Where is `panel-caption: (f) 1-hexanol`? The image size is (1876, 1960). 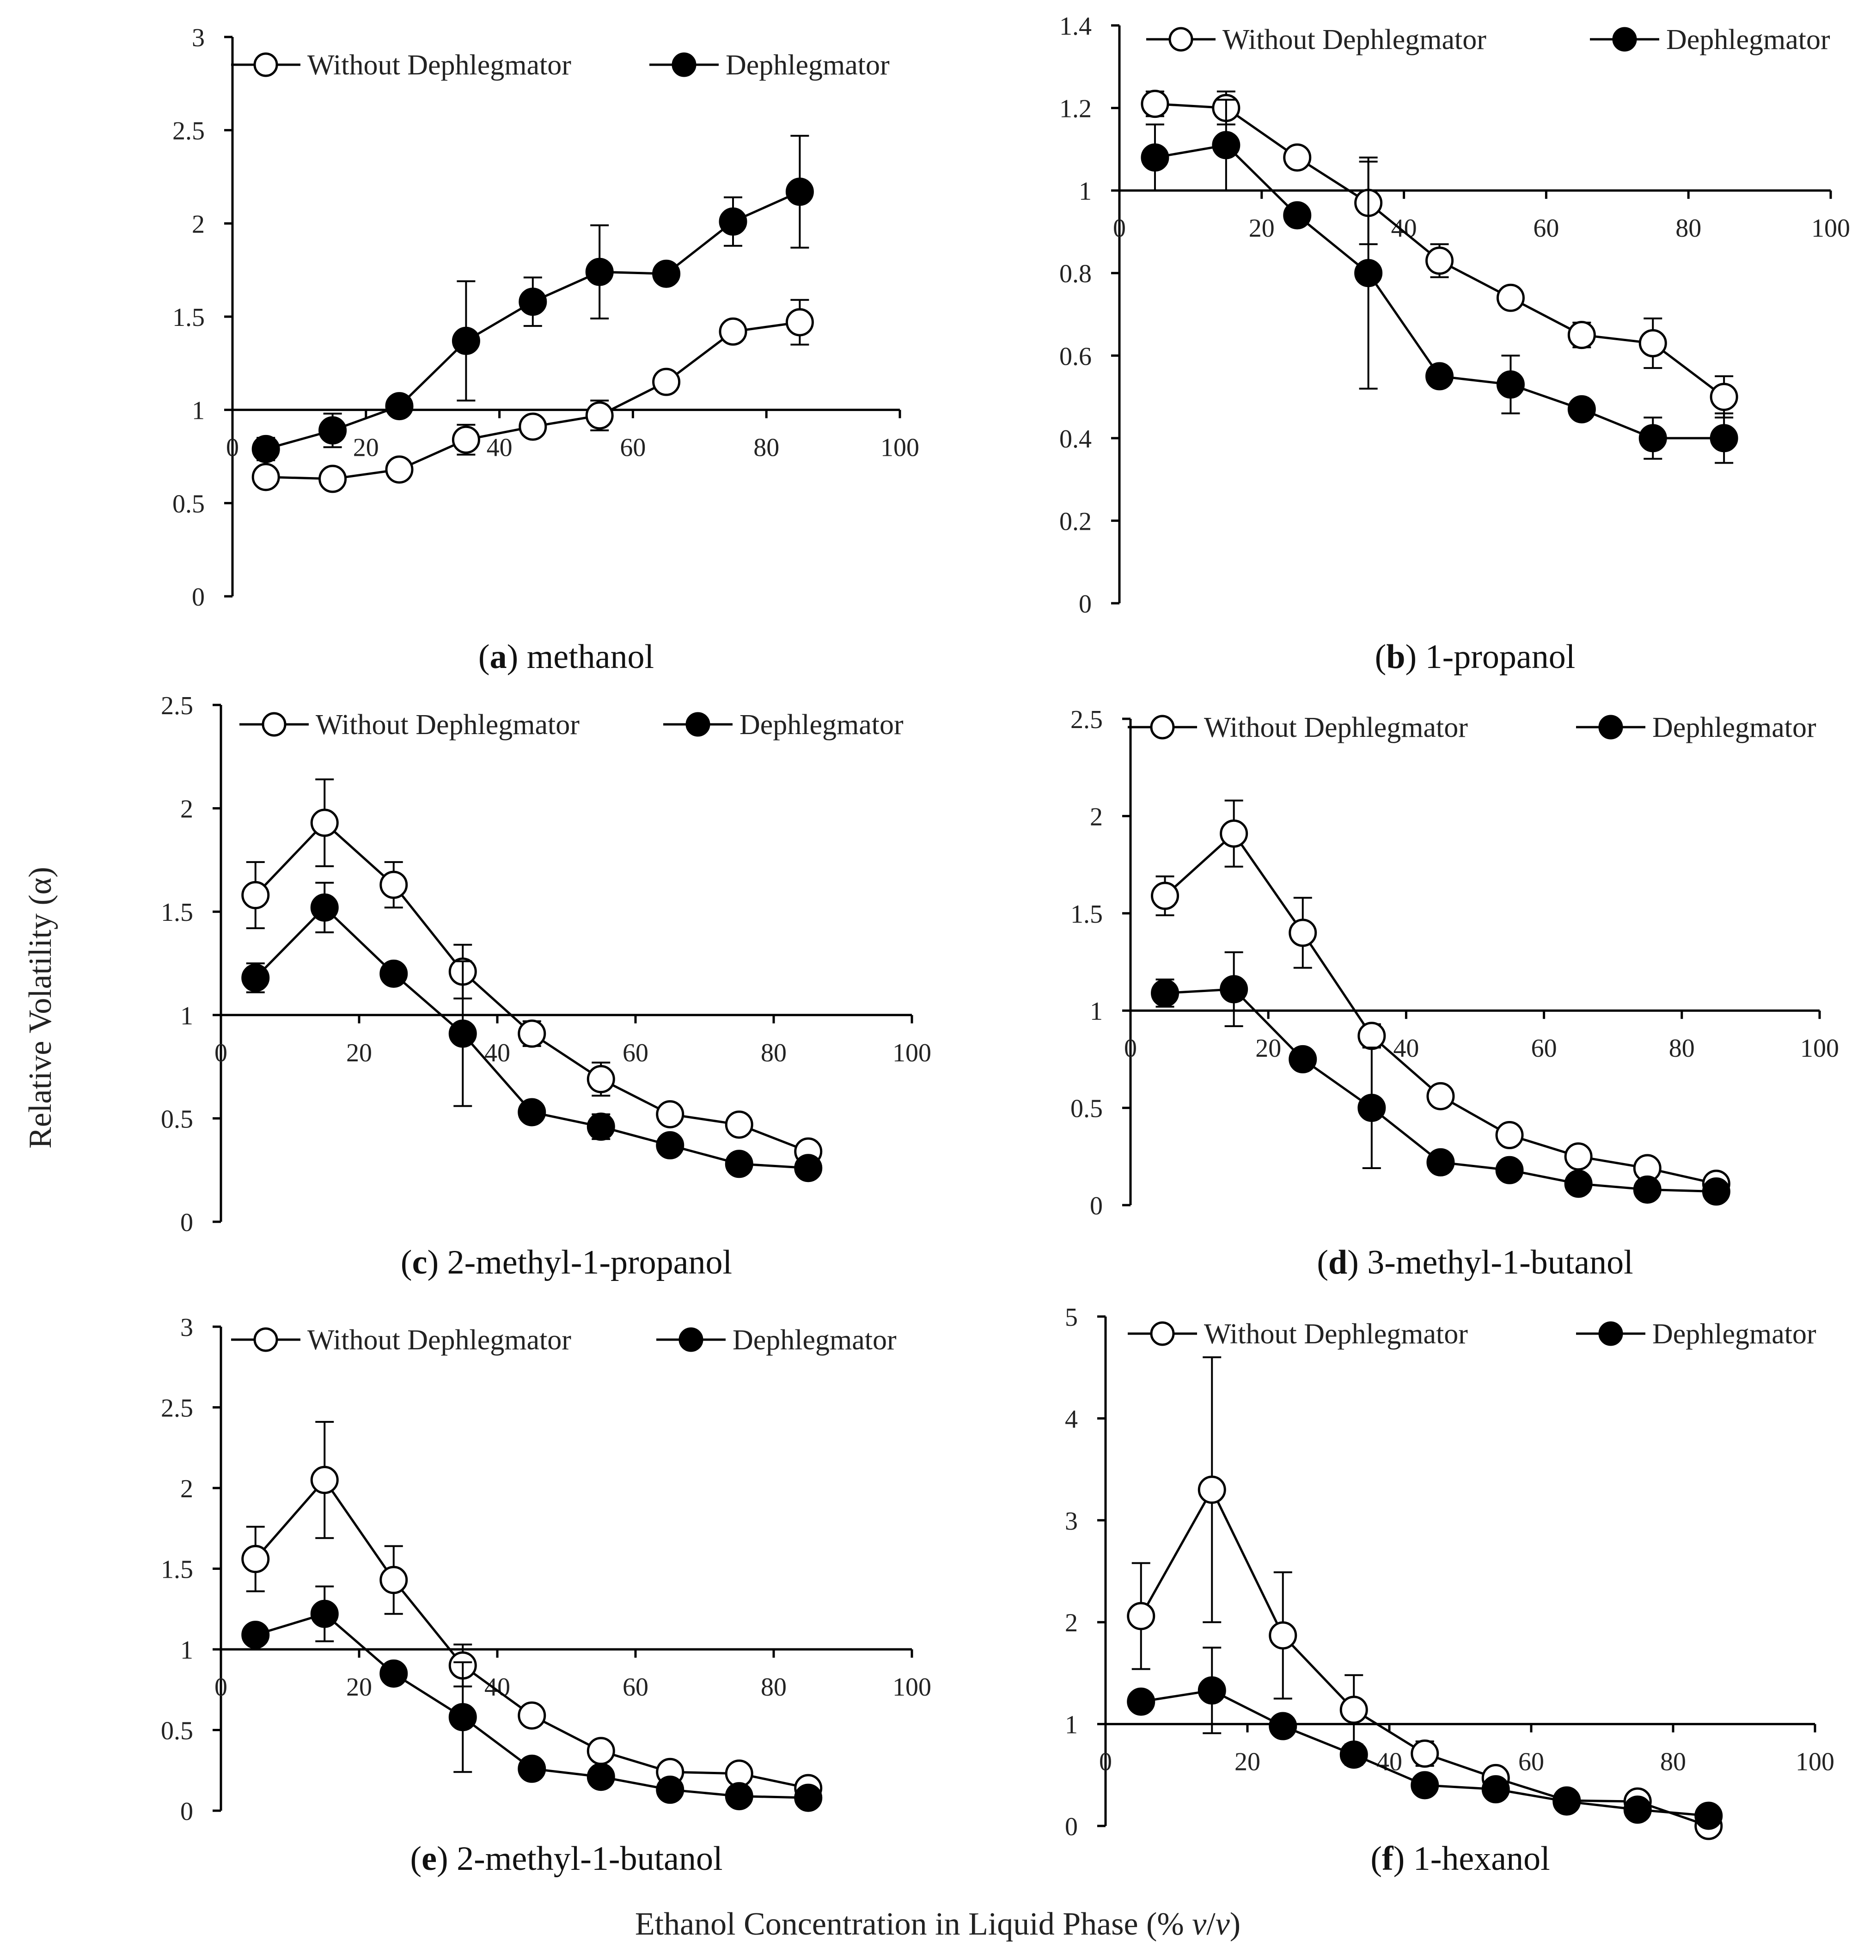 panel-caption: (f) 1-hexanol is located at coordinates (1460, 1859).